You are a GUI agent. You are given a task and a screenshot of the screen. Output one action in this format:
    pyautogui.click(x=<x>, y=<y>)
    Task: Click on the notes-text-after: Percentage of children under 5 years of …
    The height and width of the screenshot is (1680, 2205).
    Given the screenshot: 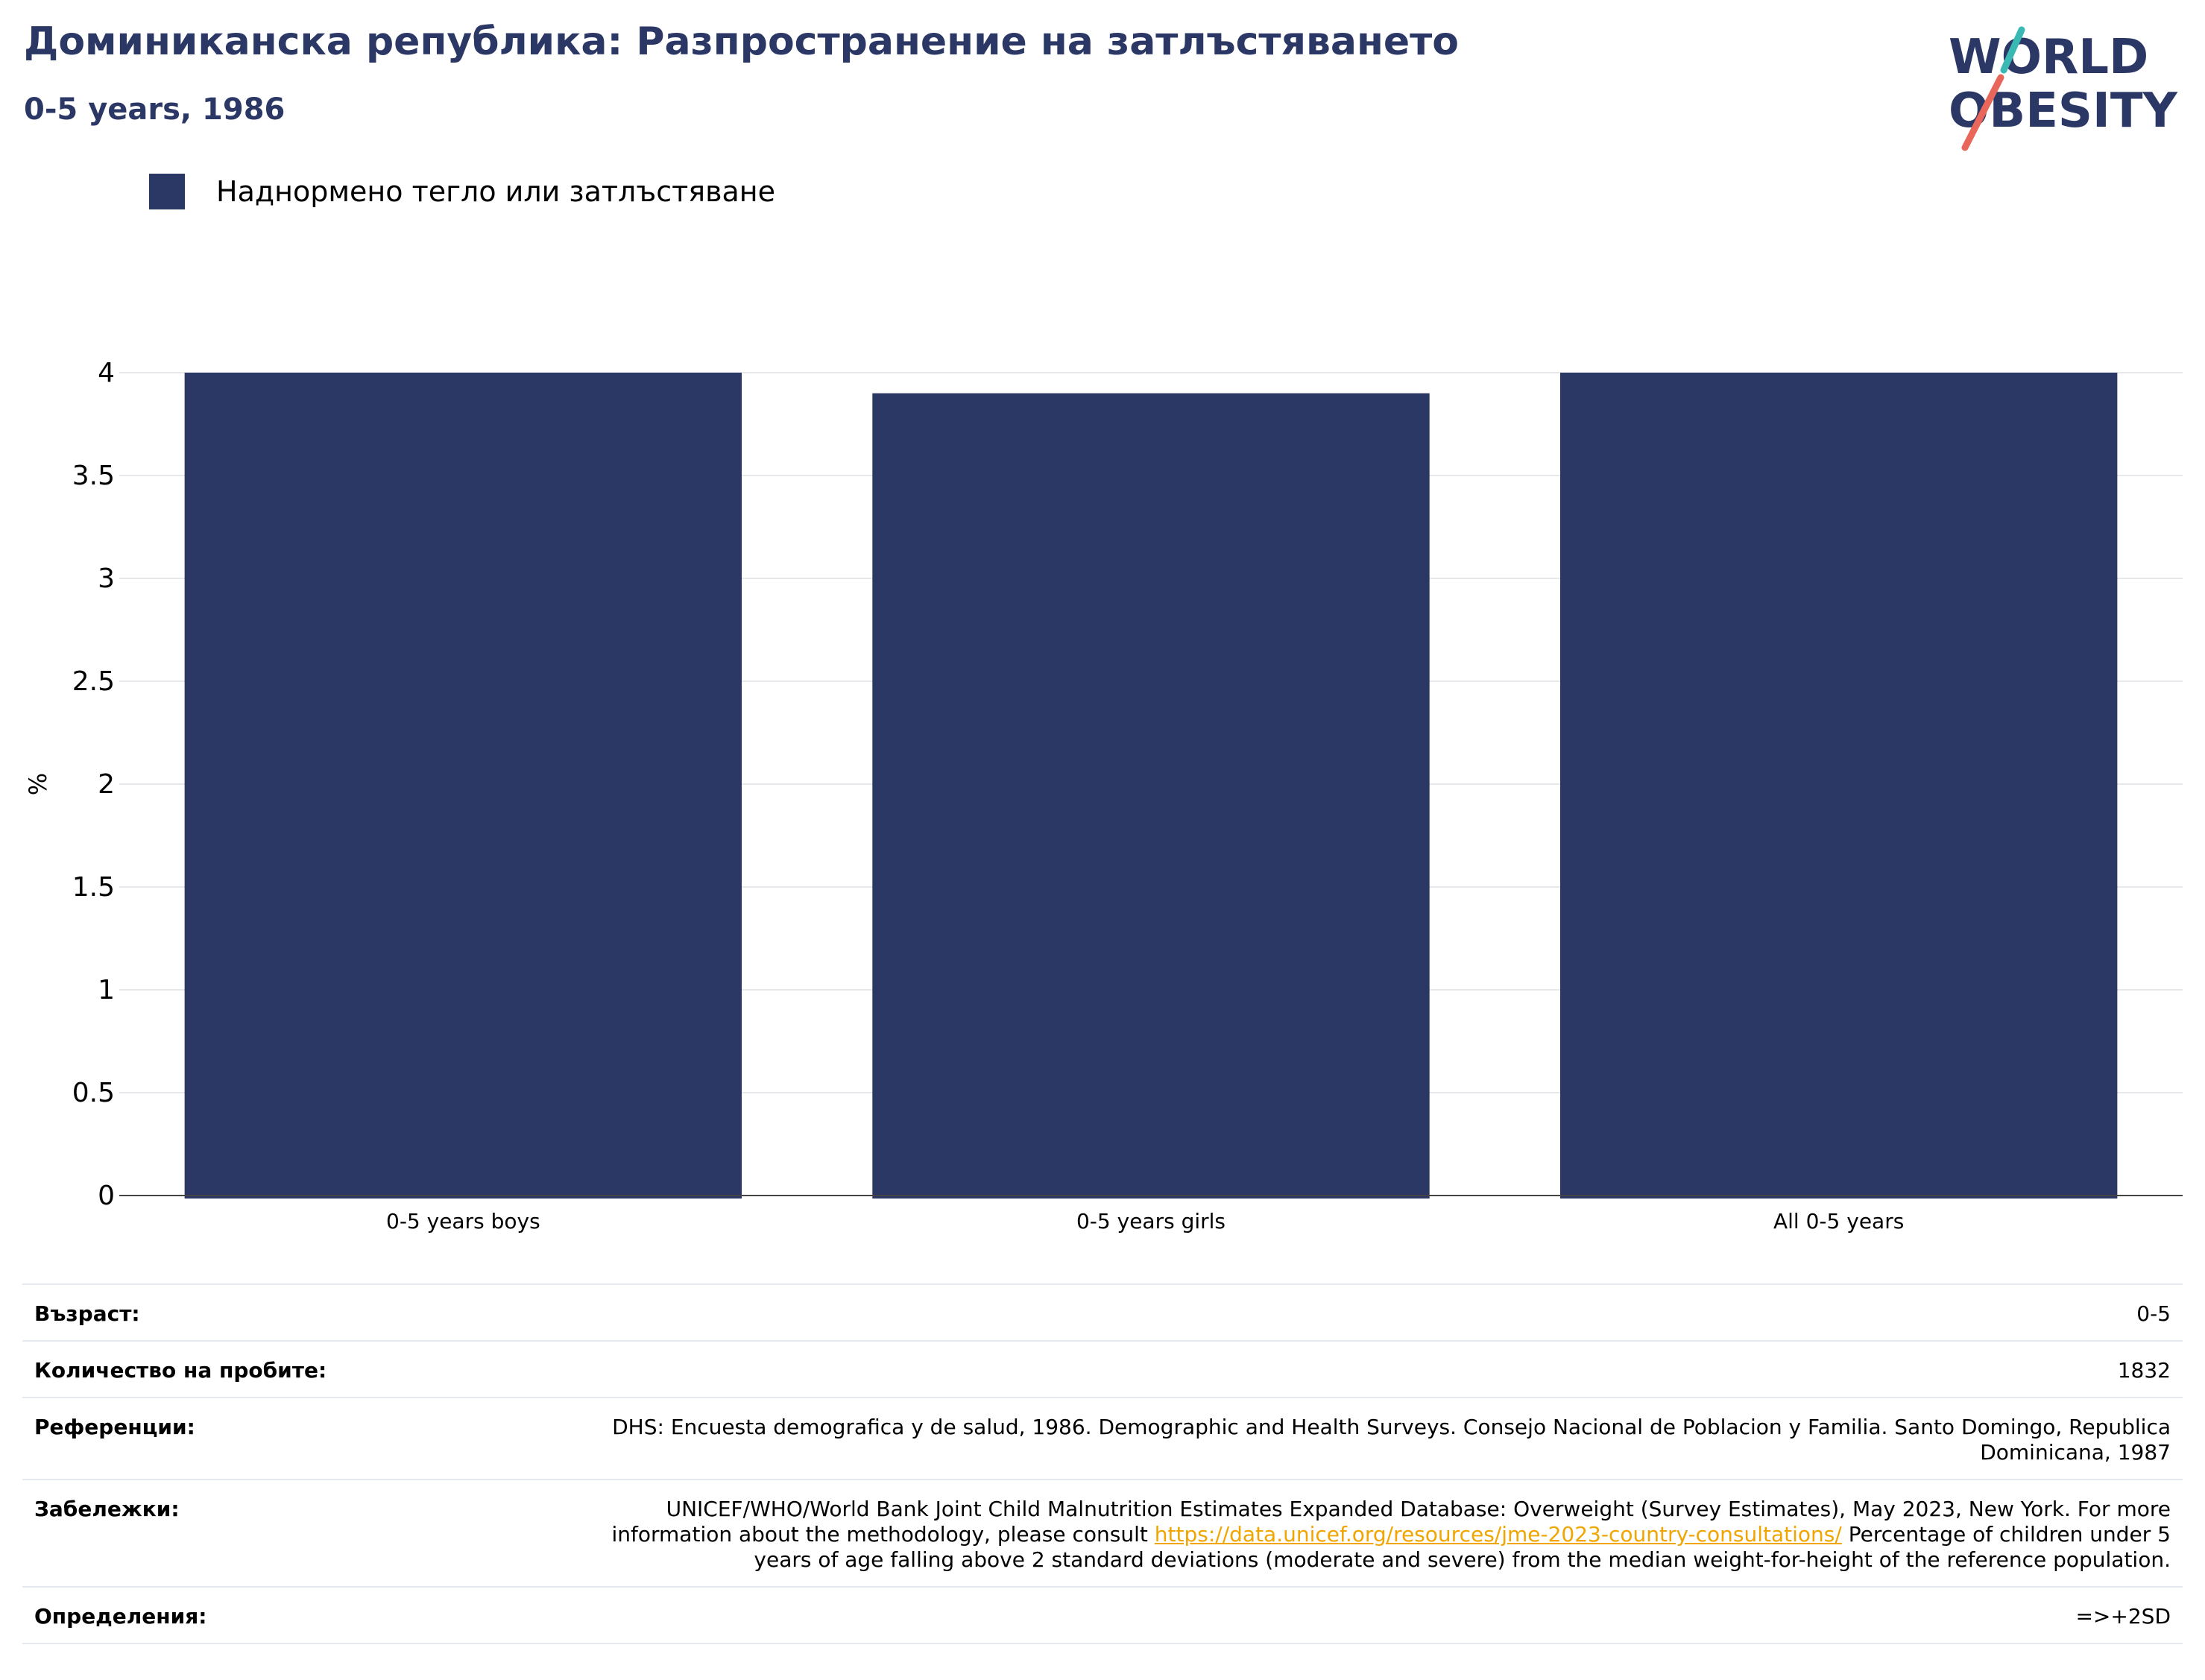 What is the action you would take?
    pyautogui.click(x=1462, y=1547)
    